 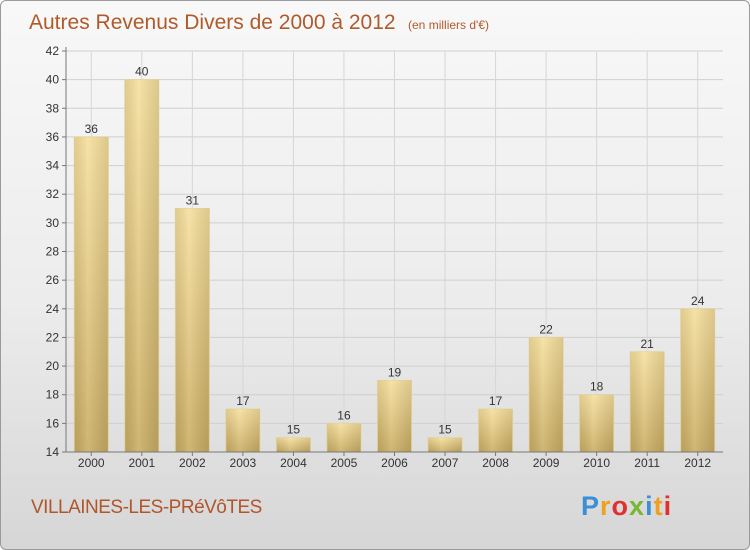 What do you see at coordinates (53, 108) in the screenshot?
I see `y-tick-label: 38` at bounding box center [53, 108].